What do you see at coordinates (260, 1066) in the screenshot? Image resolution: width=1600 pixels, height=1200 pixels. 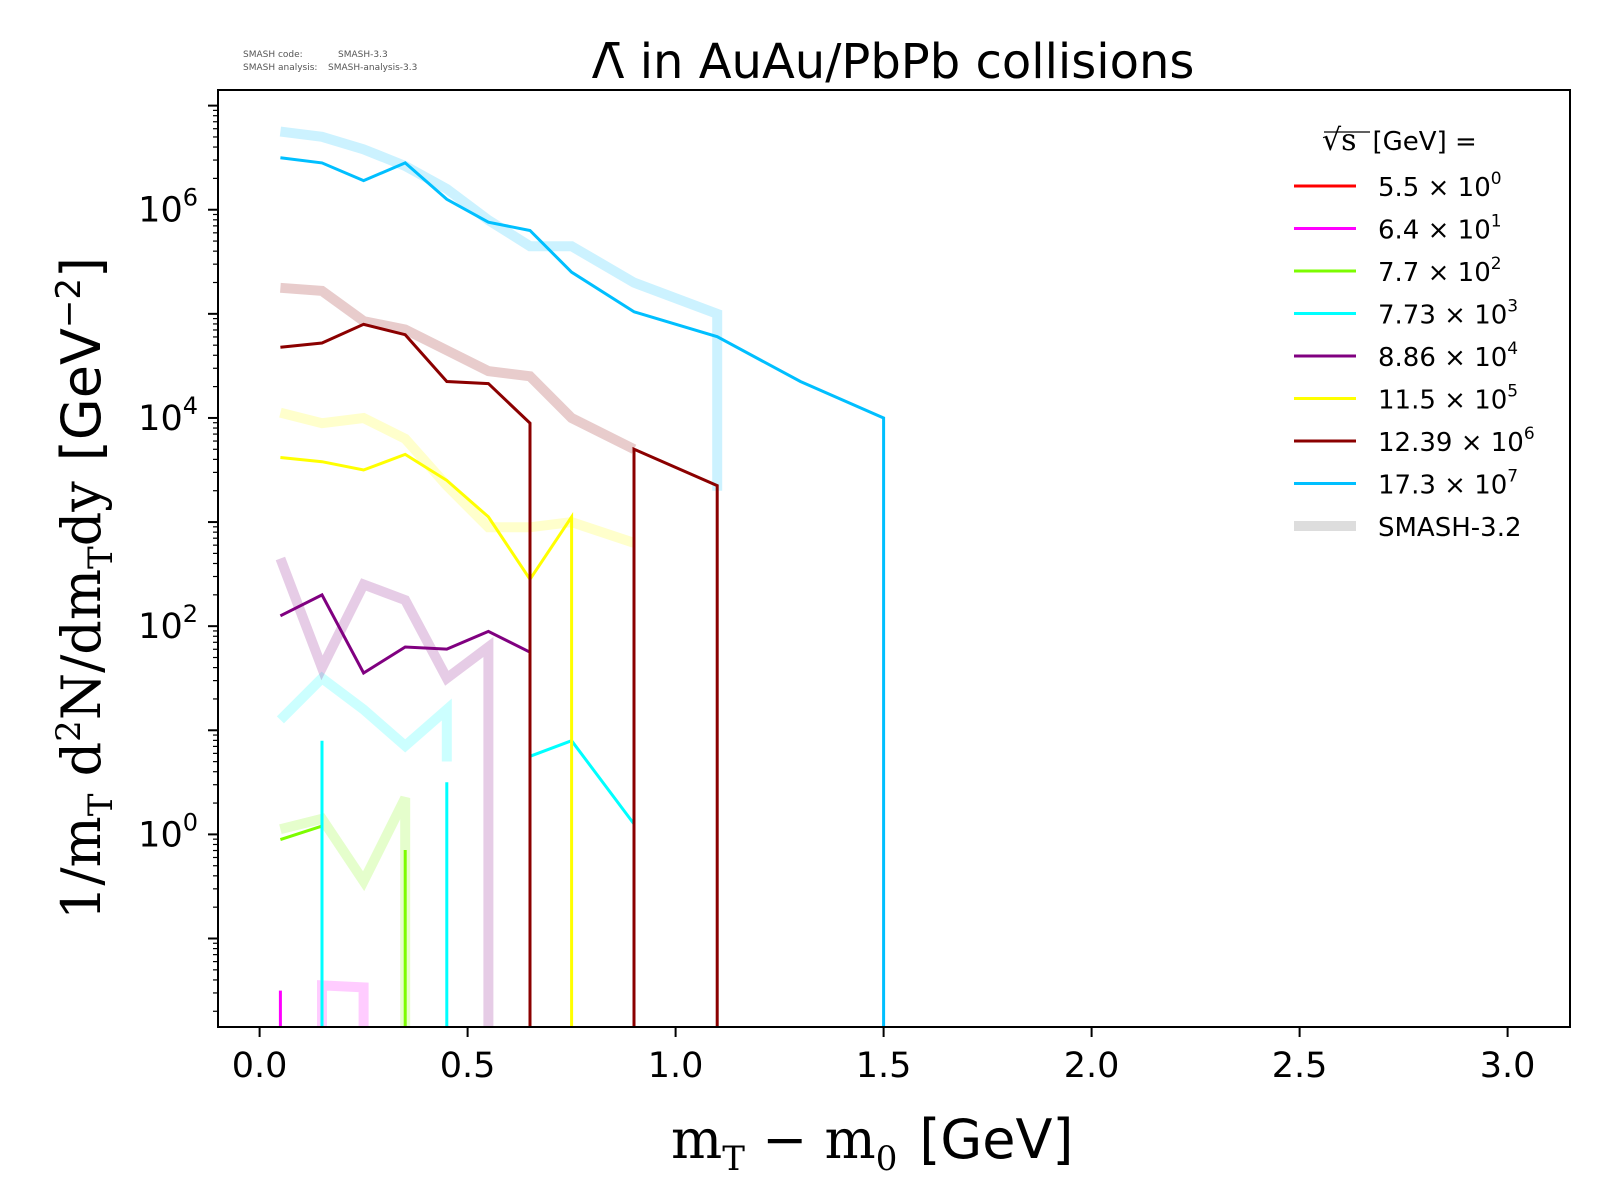 I see `x-tick-label: 0.0` at bounding box center [260, 1066].